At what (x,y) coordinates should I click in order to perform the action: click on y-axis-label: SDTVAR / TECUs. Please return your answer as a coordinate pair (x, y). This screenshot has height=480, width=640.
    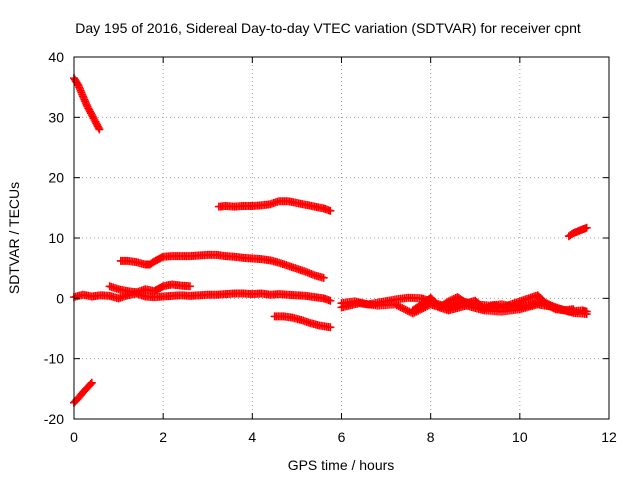
    Looking at the image, I should click on (14, 238).